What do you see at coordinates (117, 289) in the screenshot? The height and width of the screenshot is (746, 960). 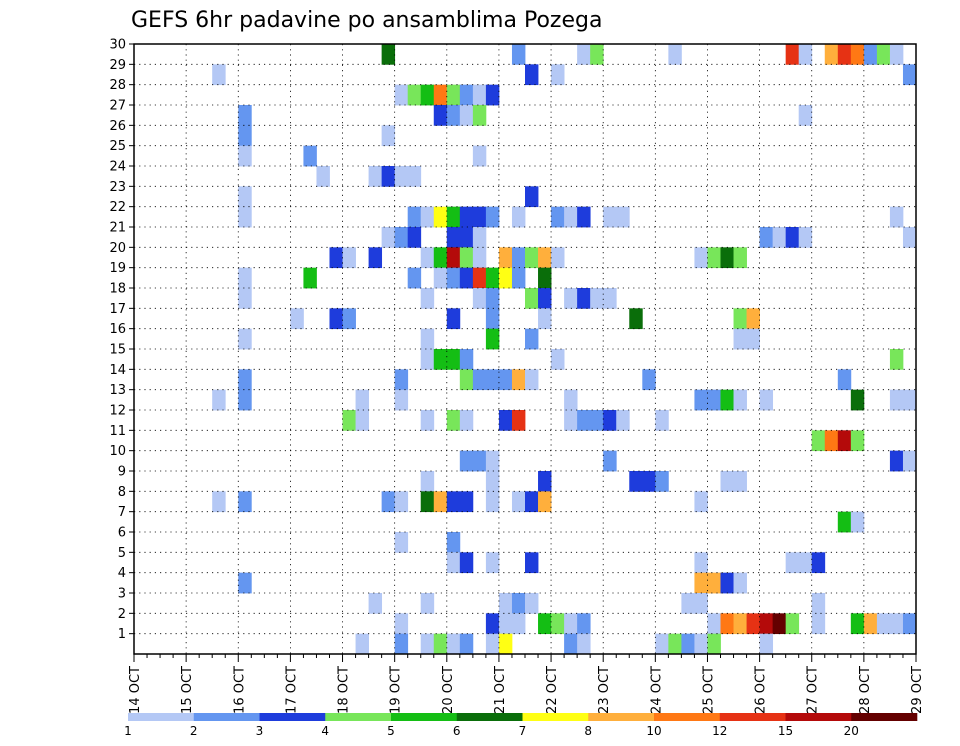 I see `y-tick-label: 18` at bounding box center [117, 289].